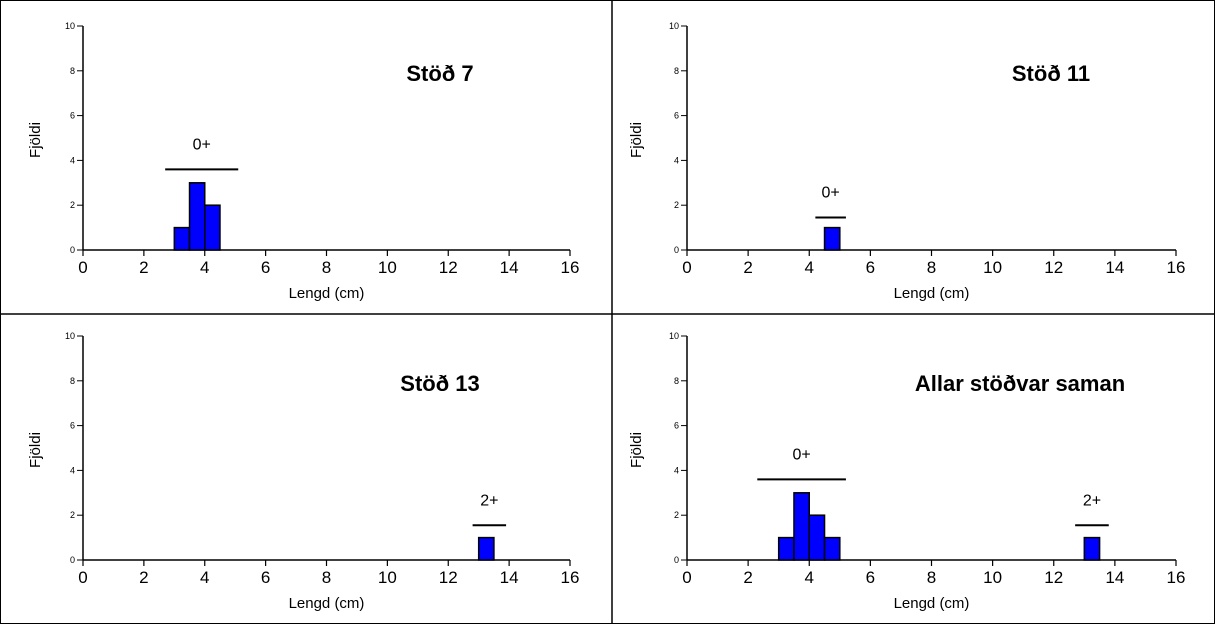  What do you see at coordinates (1020, 383) in the screenshot?
I see `panel-title: Allar stöðvar saman` at bounding box center [1020, 383].